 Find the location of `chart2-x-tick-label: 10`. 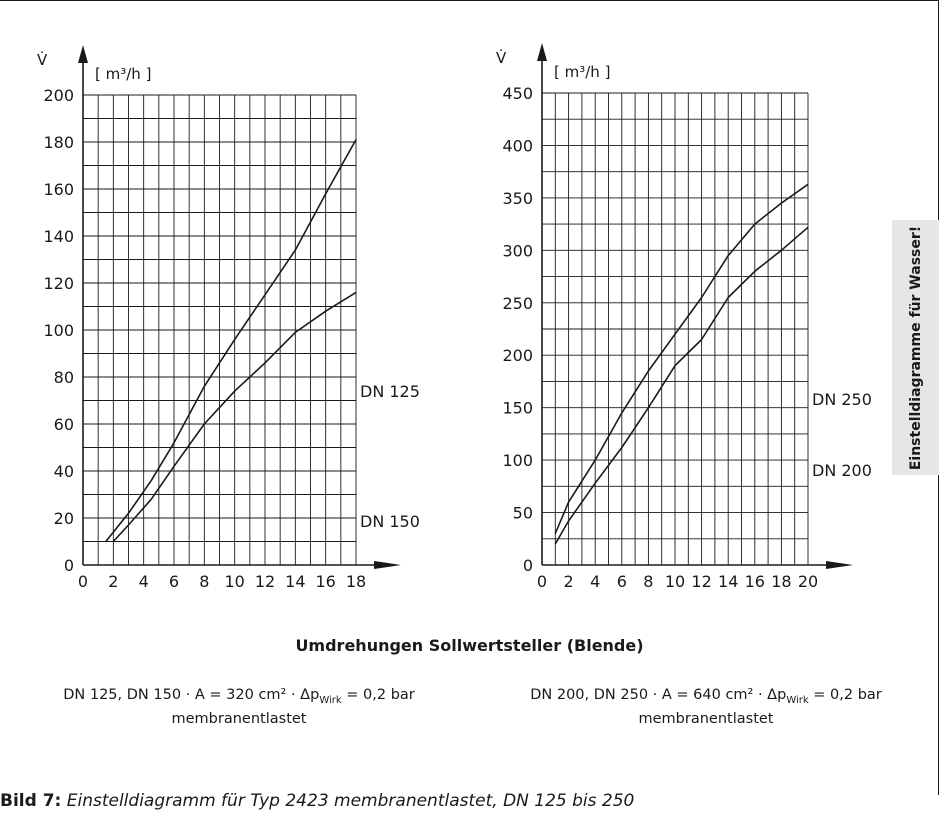

chart2-x-tick-label: 10 is located at coordinates (675, 581).